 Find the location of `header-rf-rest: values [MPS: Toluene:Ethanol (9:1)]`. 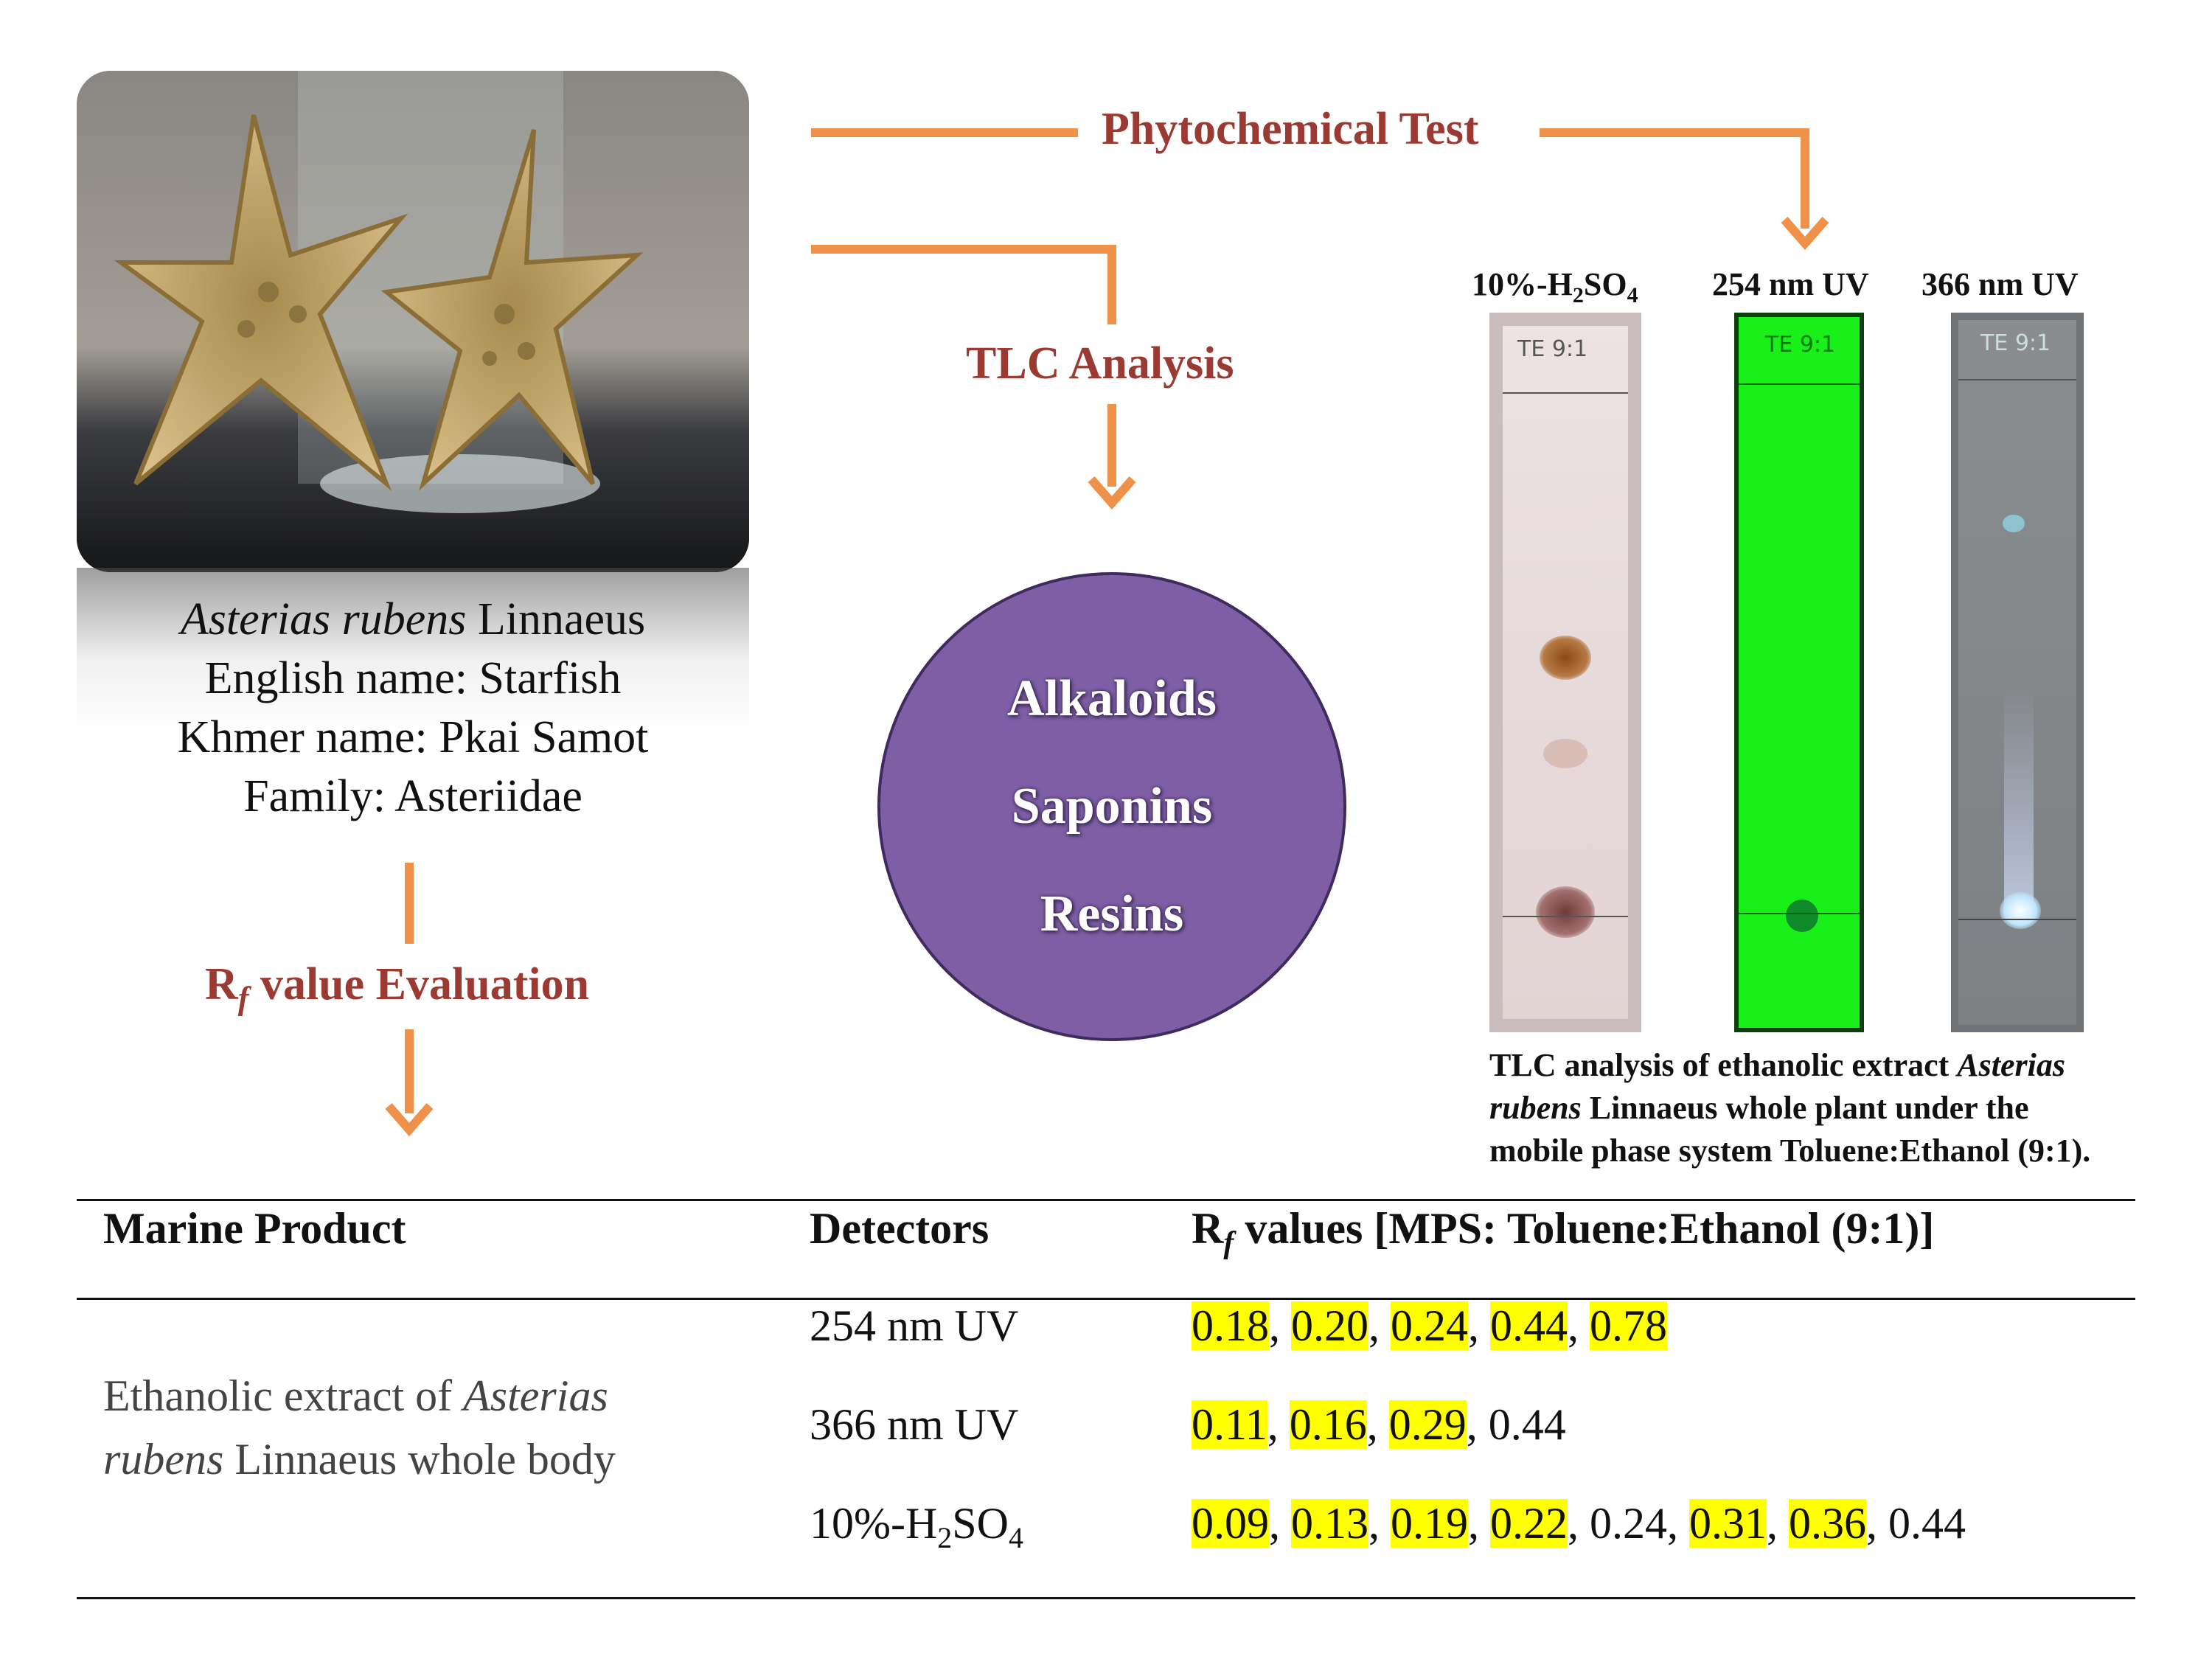

header-rf-rest: values [MPS: Toluene:Ethanol (9:1)] is located at coordinates (1584, 1228).